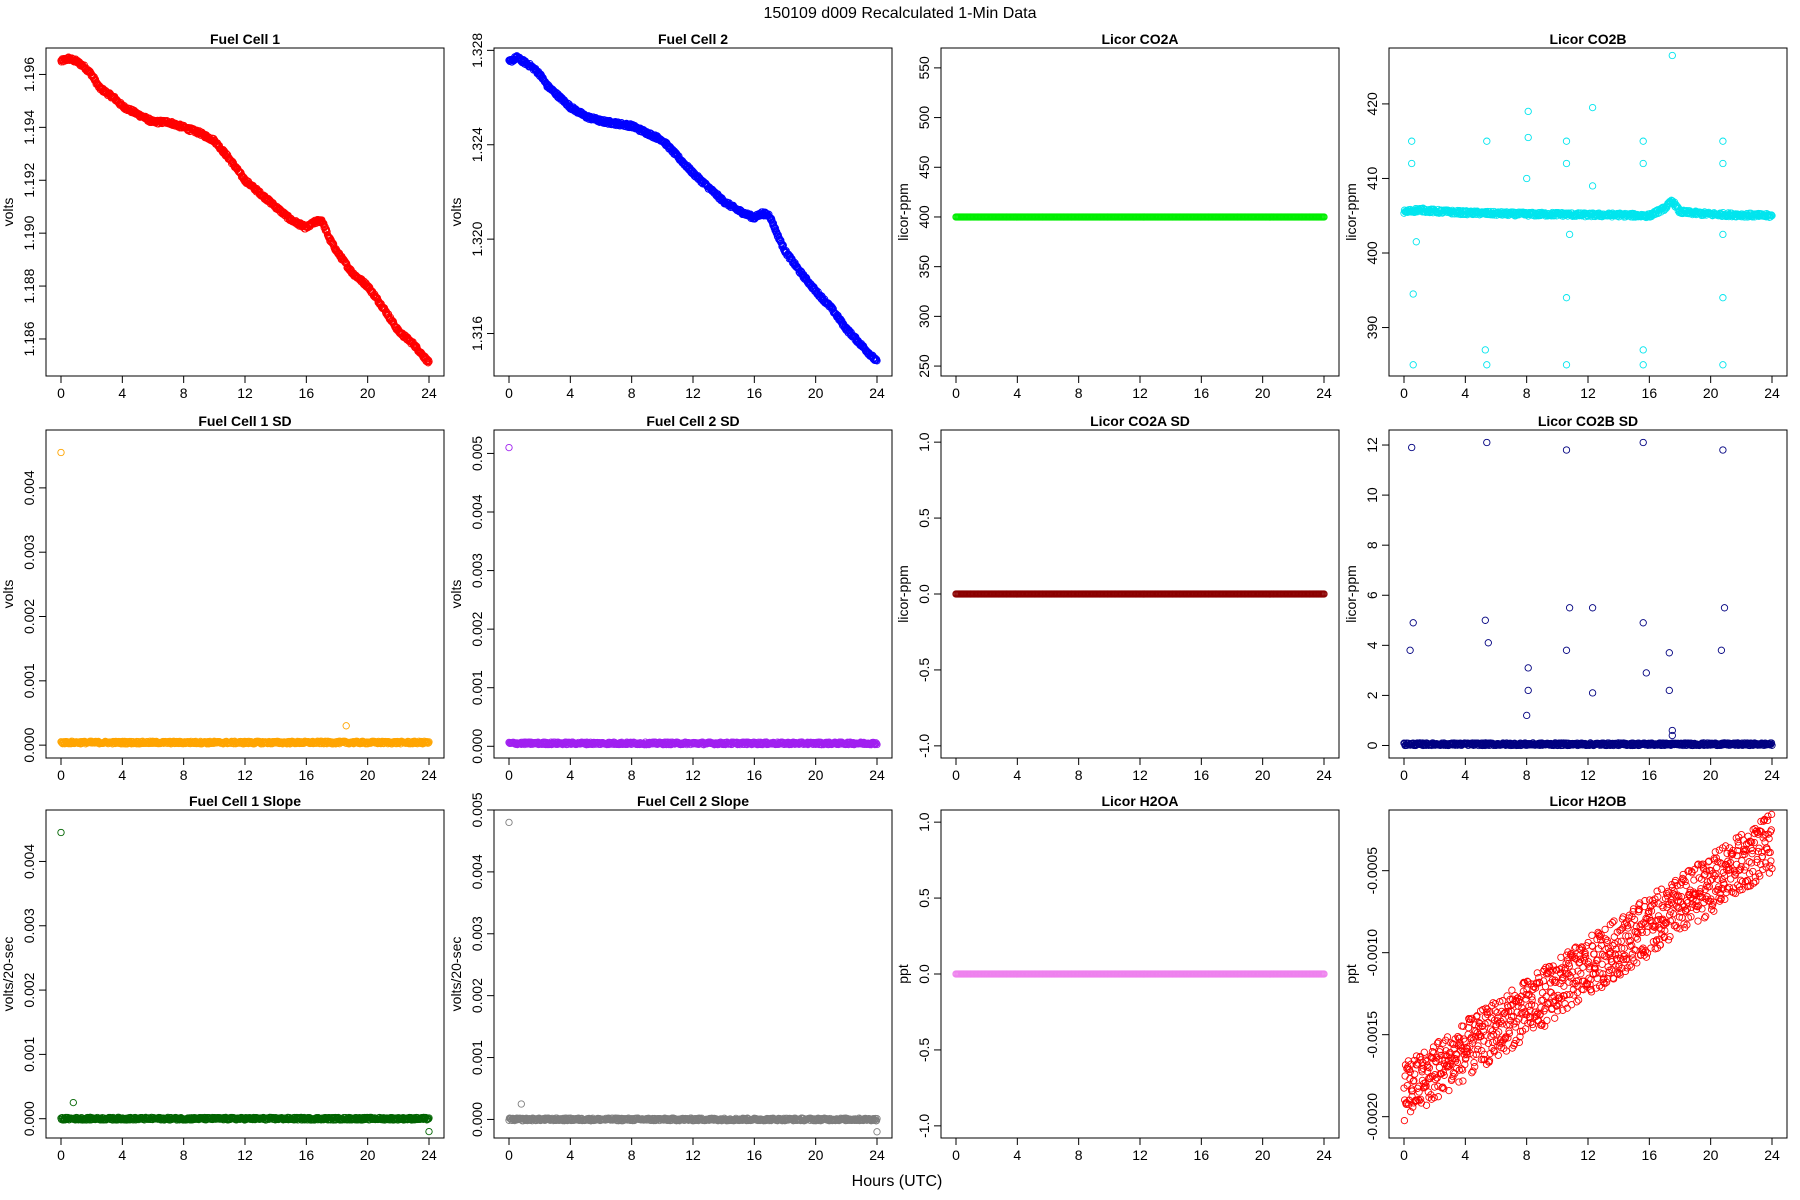 Image resolution: width=1800 pixels, height=1200 pixels. Describe the element at coordinates (29, 232) in the screenshot. I see `y-tick-label: 1.190` at that location.